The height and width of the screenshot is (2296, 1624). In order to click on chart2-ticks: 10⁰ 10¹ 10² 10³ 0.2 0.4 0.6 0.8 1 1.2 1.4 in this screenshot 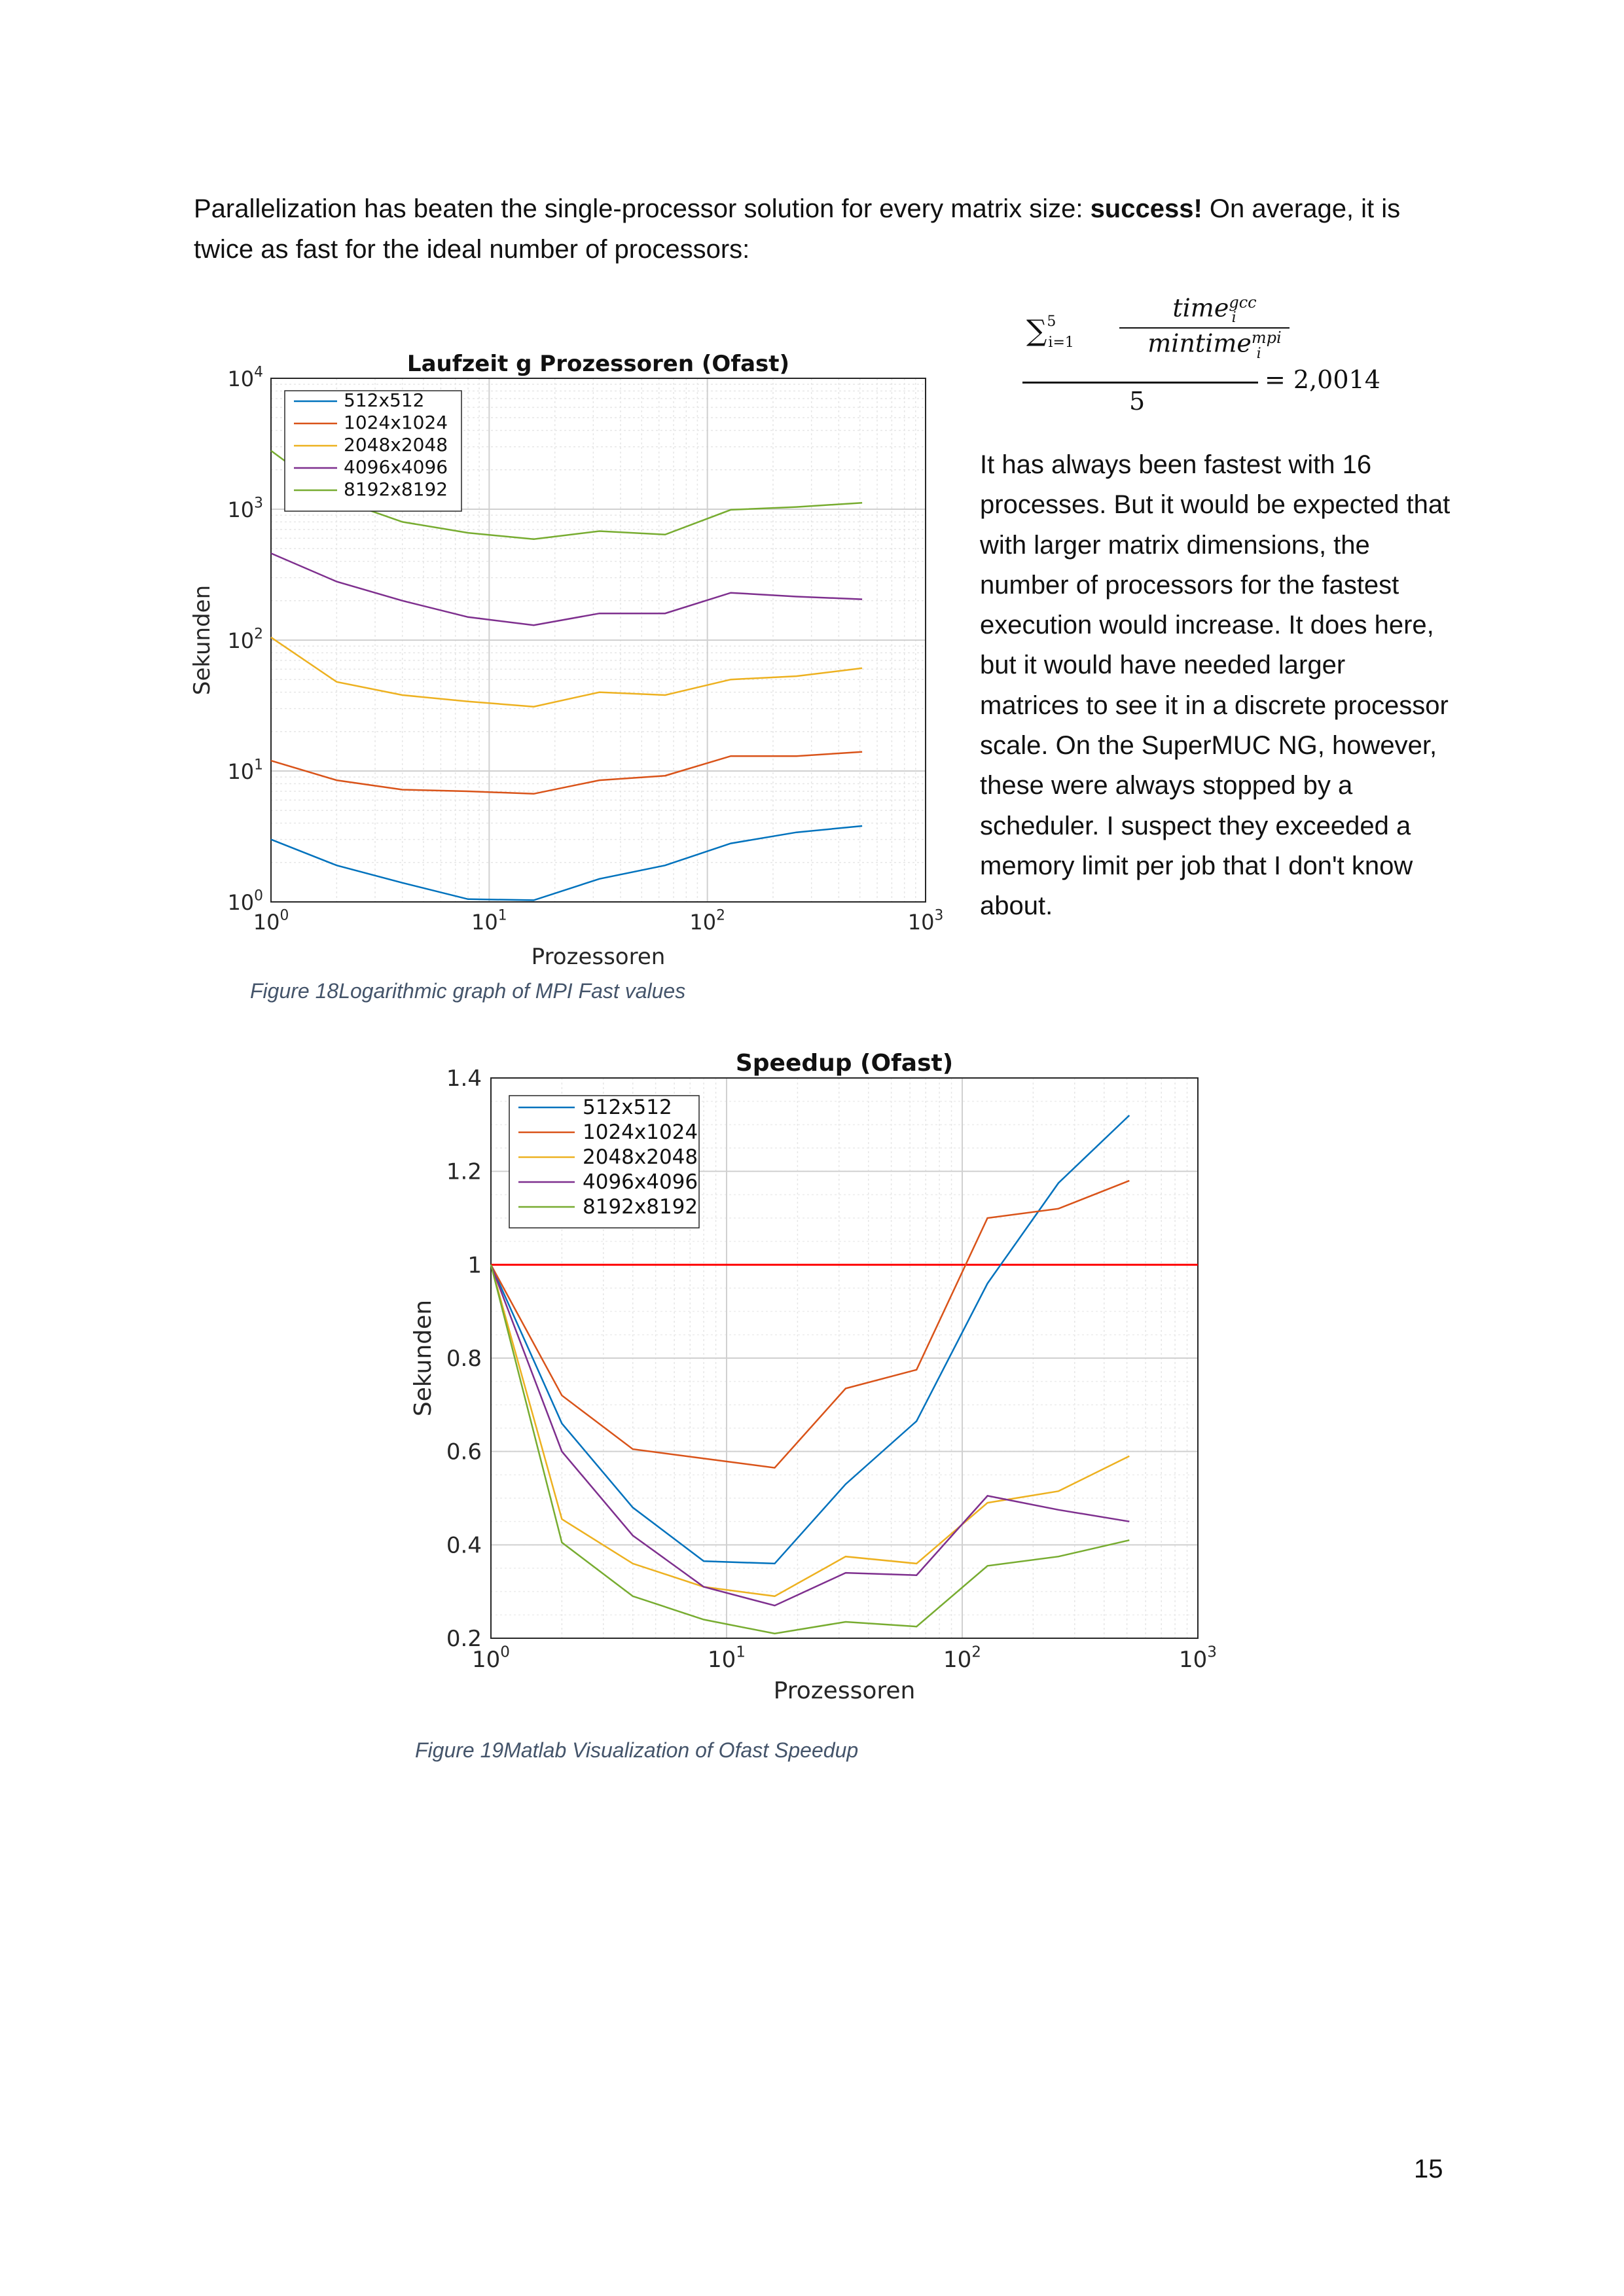, I will do `click(831, 1369)`.